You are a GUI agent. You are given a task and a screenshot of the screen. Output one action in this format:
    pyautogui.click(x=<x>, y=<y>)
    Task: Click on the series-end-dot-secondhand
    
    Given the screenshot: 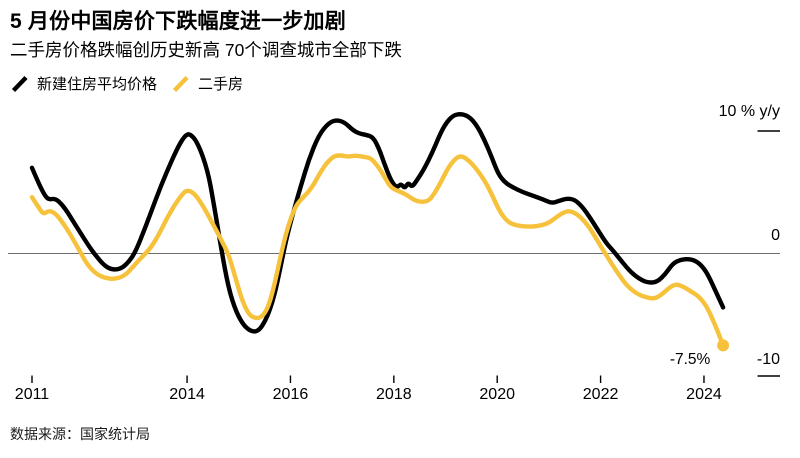 What is the action you would take?
    pyautogui.click(x=723, y=345)
    